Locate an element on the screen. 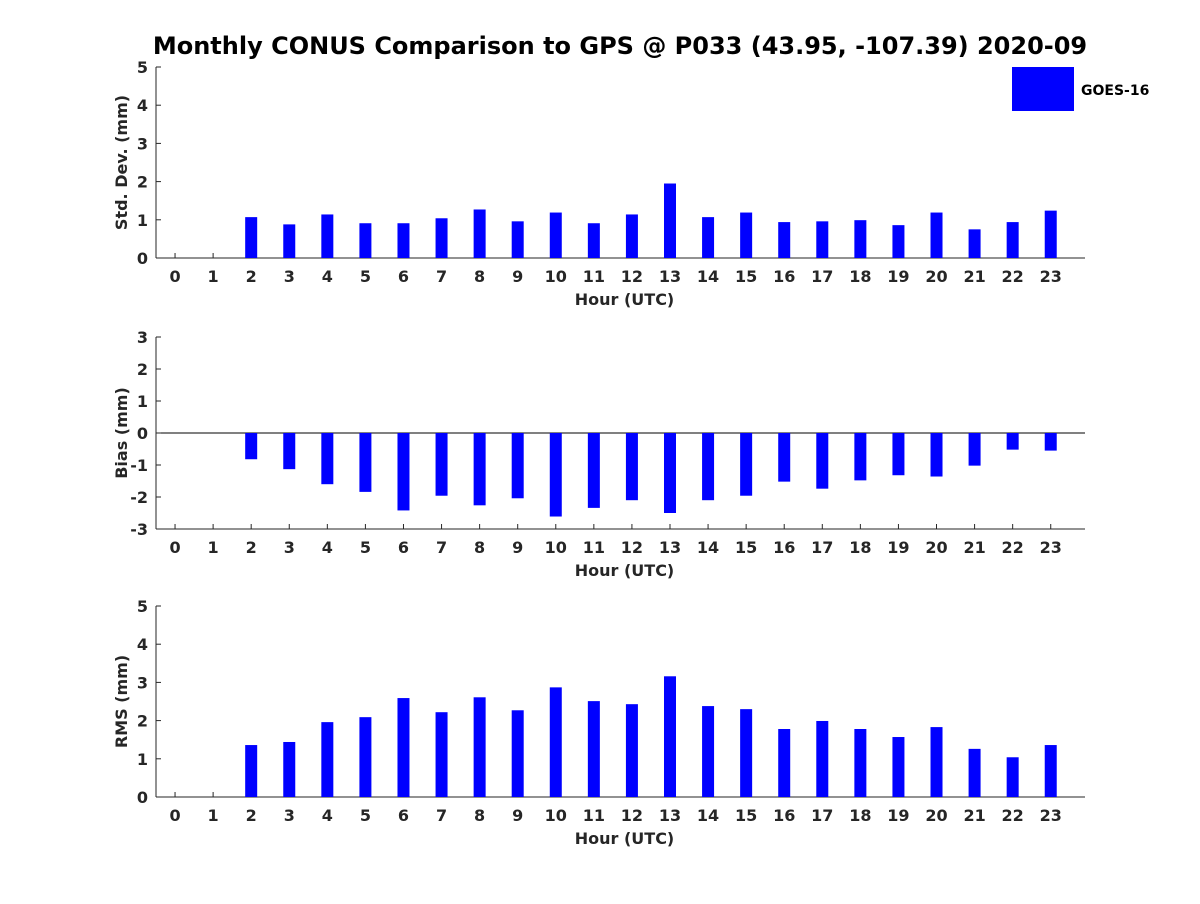 This screenshot has height=904, width=1200. panel-2-xtick-label: 8 is located at coordinates (479, 547).